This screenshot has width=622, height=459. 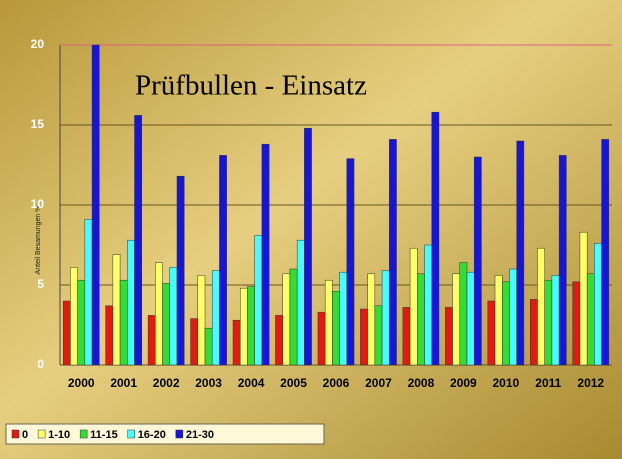 I want to click on y-tick-label: 10, so click(x=38, y=204).